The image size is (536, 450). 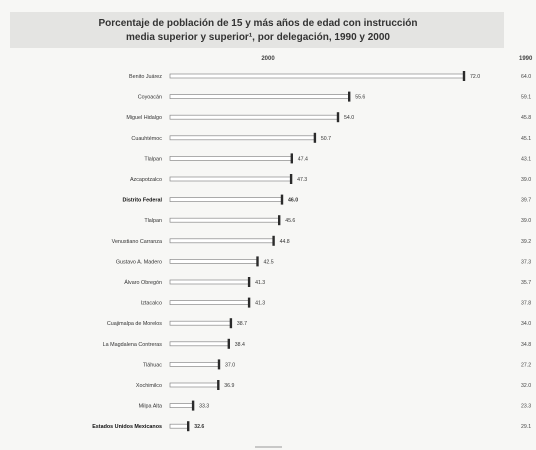 What do you see at coordinates (526, 386) in the screenshot?
I see `value-1990: 32.0` at bounding box center [526, 386].